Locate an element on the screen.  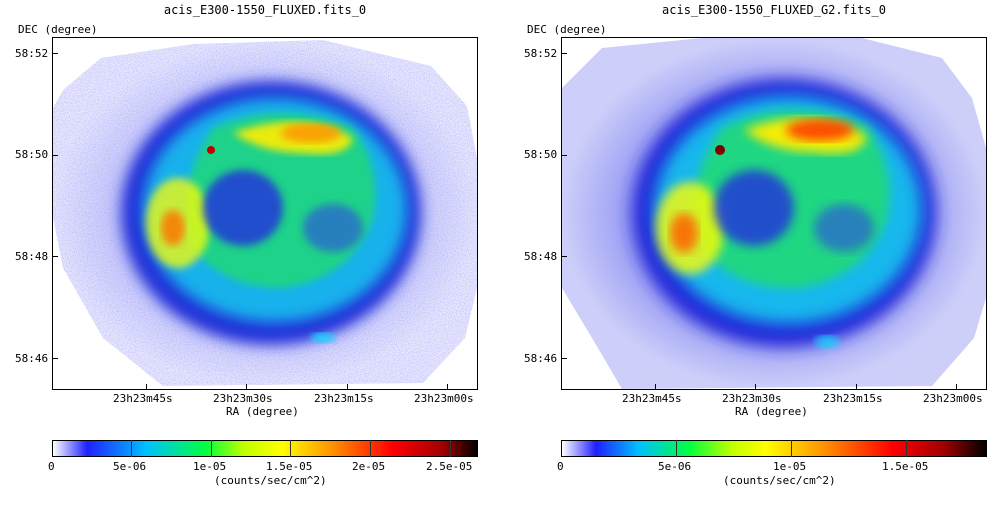
panel-title: acis_E300-1550_FLUXED_G2.fits_0 is located at coordinates (774, 10).